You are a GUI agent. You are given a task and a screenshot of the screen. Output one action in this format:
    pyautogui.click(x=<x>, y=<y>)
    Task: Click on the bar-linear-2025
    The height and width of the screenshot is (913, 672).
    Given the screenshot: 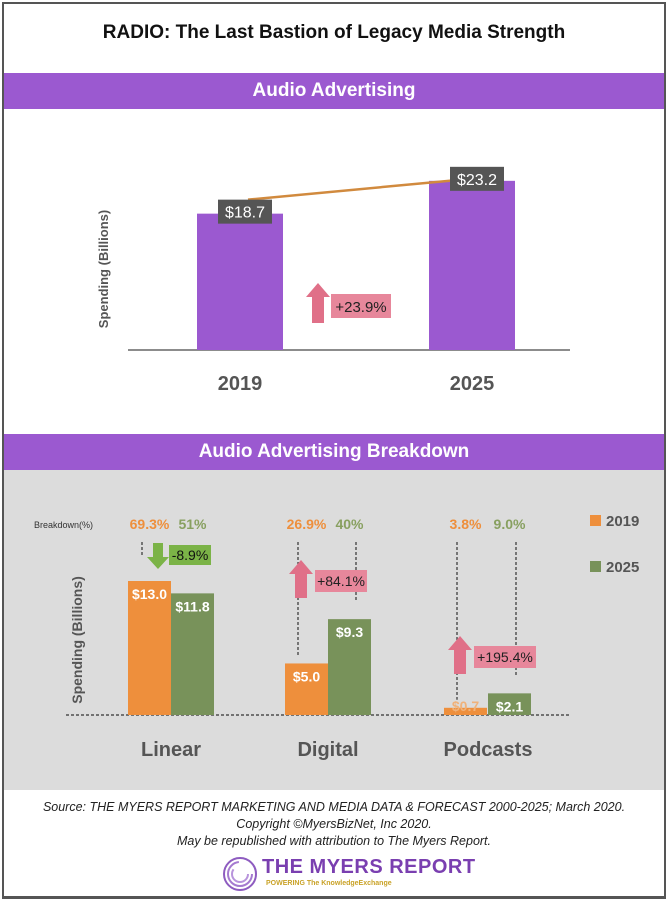 What is the action you would take?
    pyautogui.click(x=192, y=654)
    